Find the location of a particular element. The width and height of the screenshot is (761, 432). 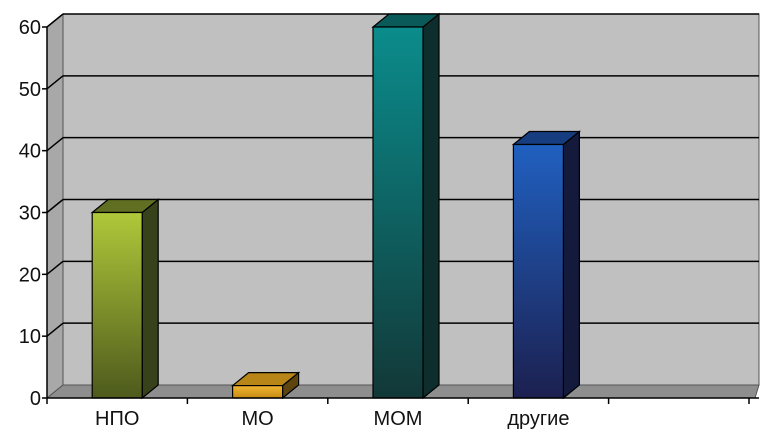

x-axis: НПО МО МОМ другие is located at coordinates (402, 413).